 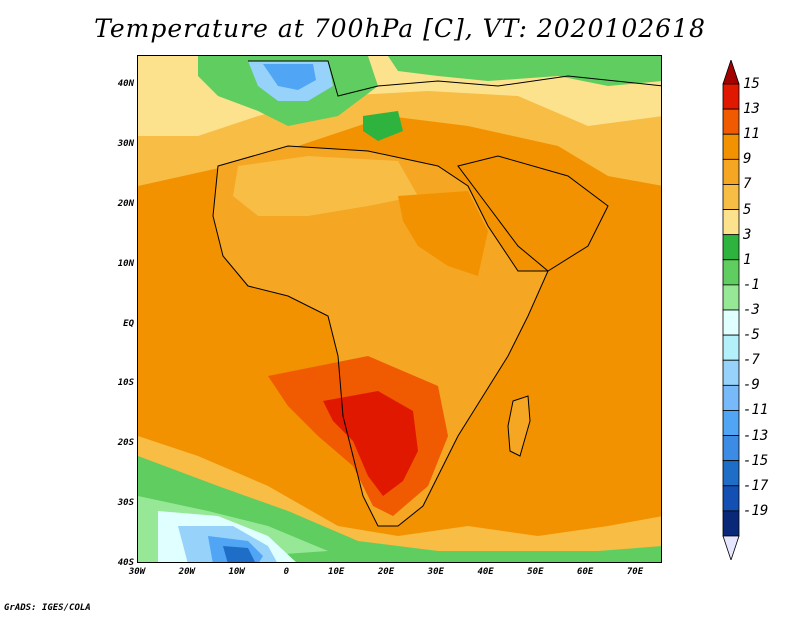 I want to click on colorbar-bottom-arrow, so click(x=731, y=547).